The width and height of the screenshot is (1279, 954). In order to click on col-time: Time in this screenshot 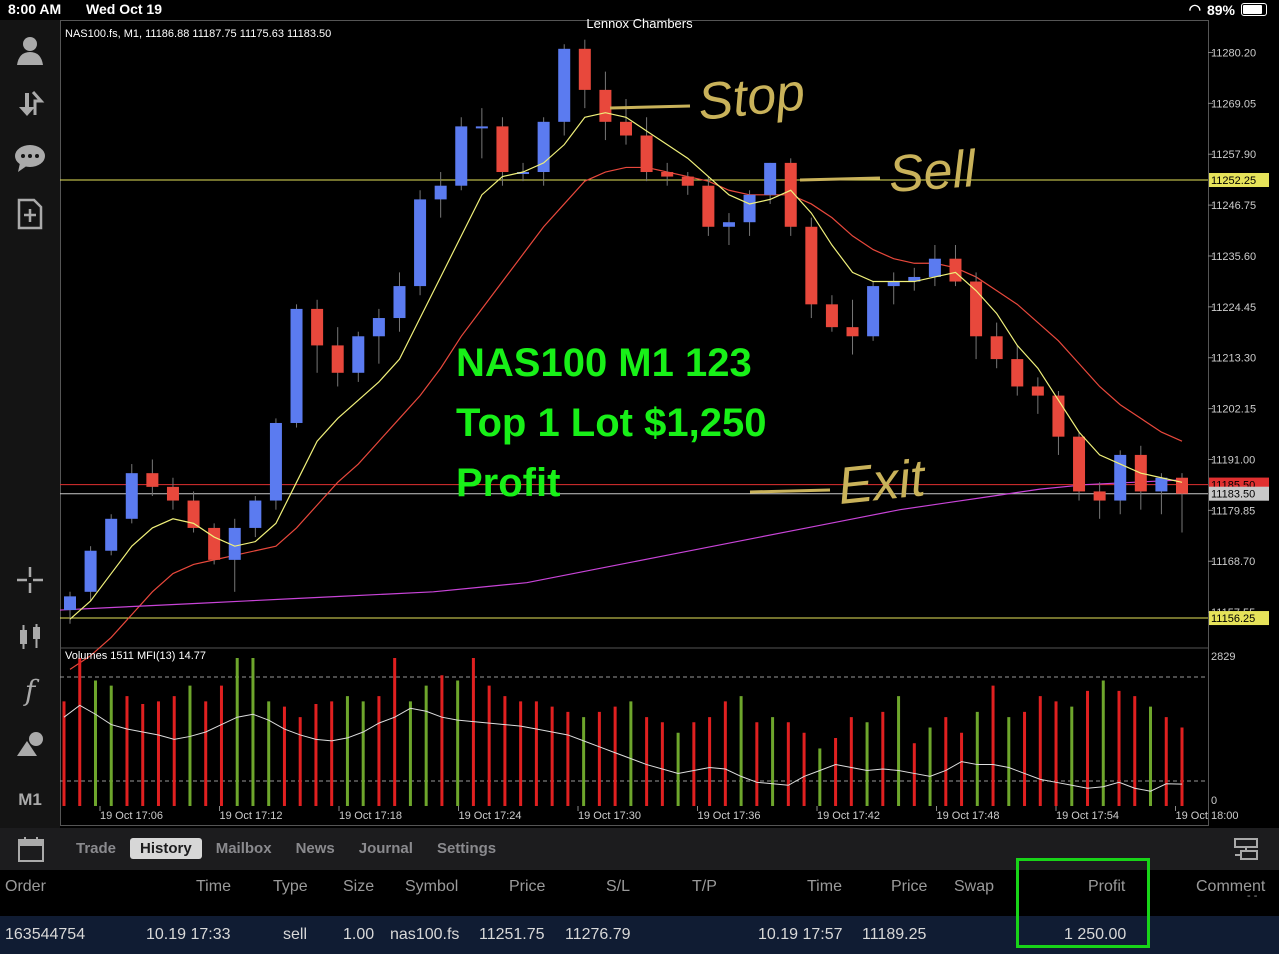, I will do `click(213, 886)`.